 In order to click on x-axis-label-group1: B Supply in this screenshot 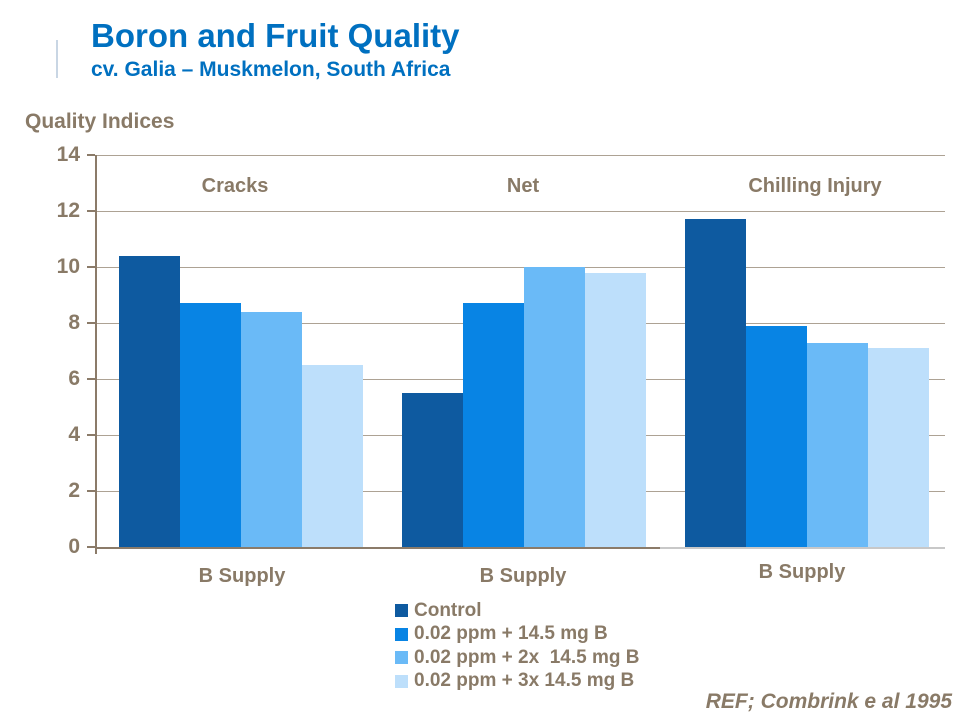, I will do `click(242, 576)`.